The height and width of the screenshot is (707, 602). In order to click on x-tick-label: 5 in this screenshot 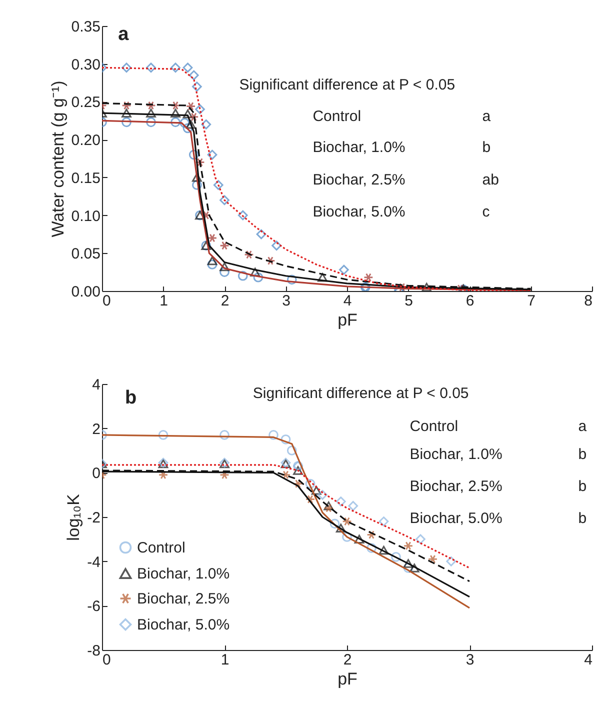, I will do `click(408, 301)`.